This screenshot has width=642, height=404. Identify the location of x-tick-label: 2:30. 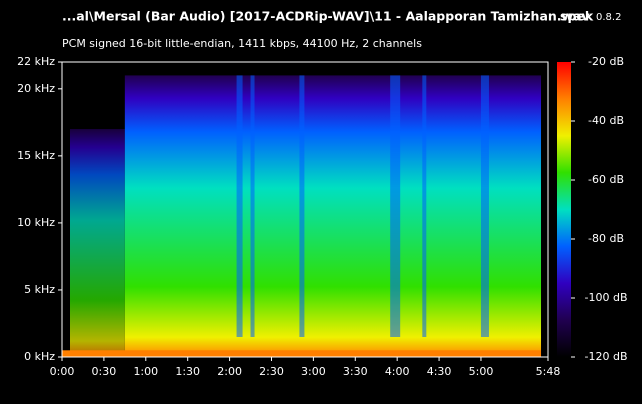
(271, 371).